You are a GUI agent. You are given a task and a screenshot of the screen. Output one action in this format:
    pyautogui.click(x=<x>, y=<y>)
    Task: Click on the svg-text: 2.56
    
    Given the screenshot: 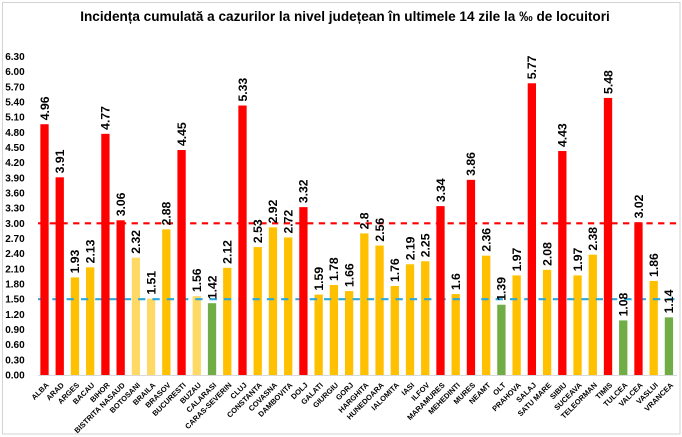 What is the action you would take?
    pyautogui.click(x=380, y=230)
    